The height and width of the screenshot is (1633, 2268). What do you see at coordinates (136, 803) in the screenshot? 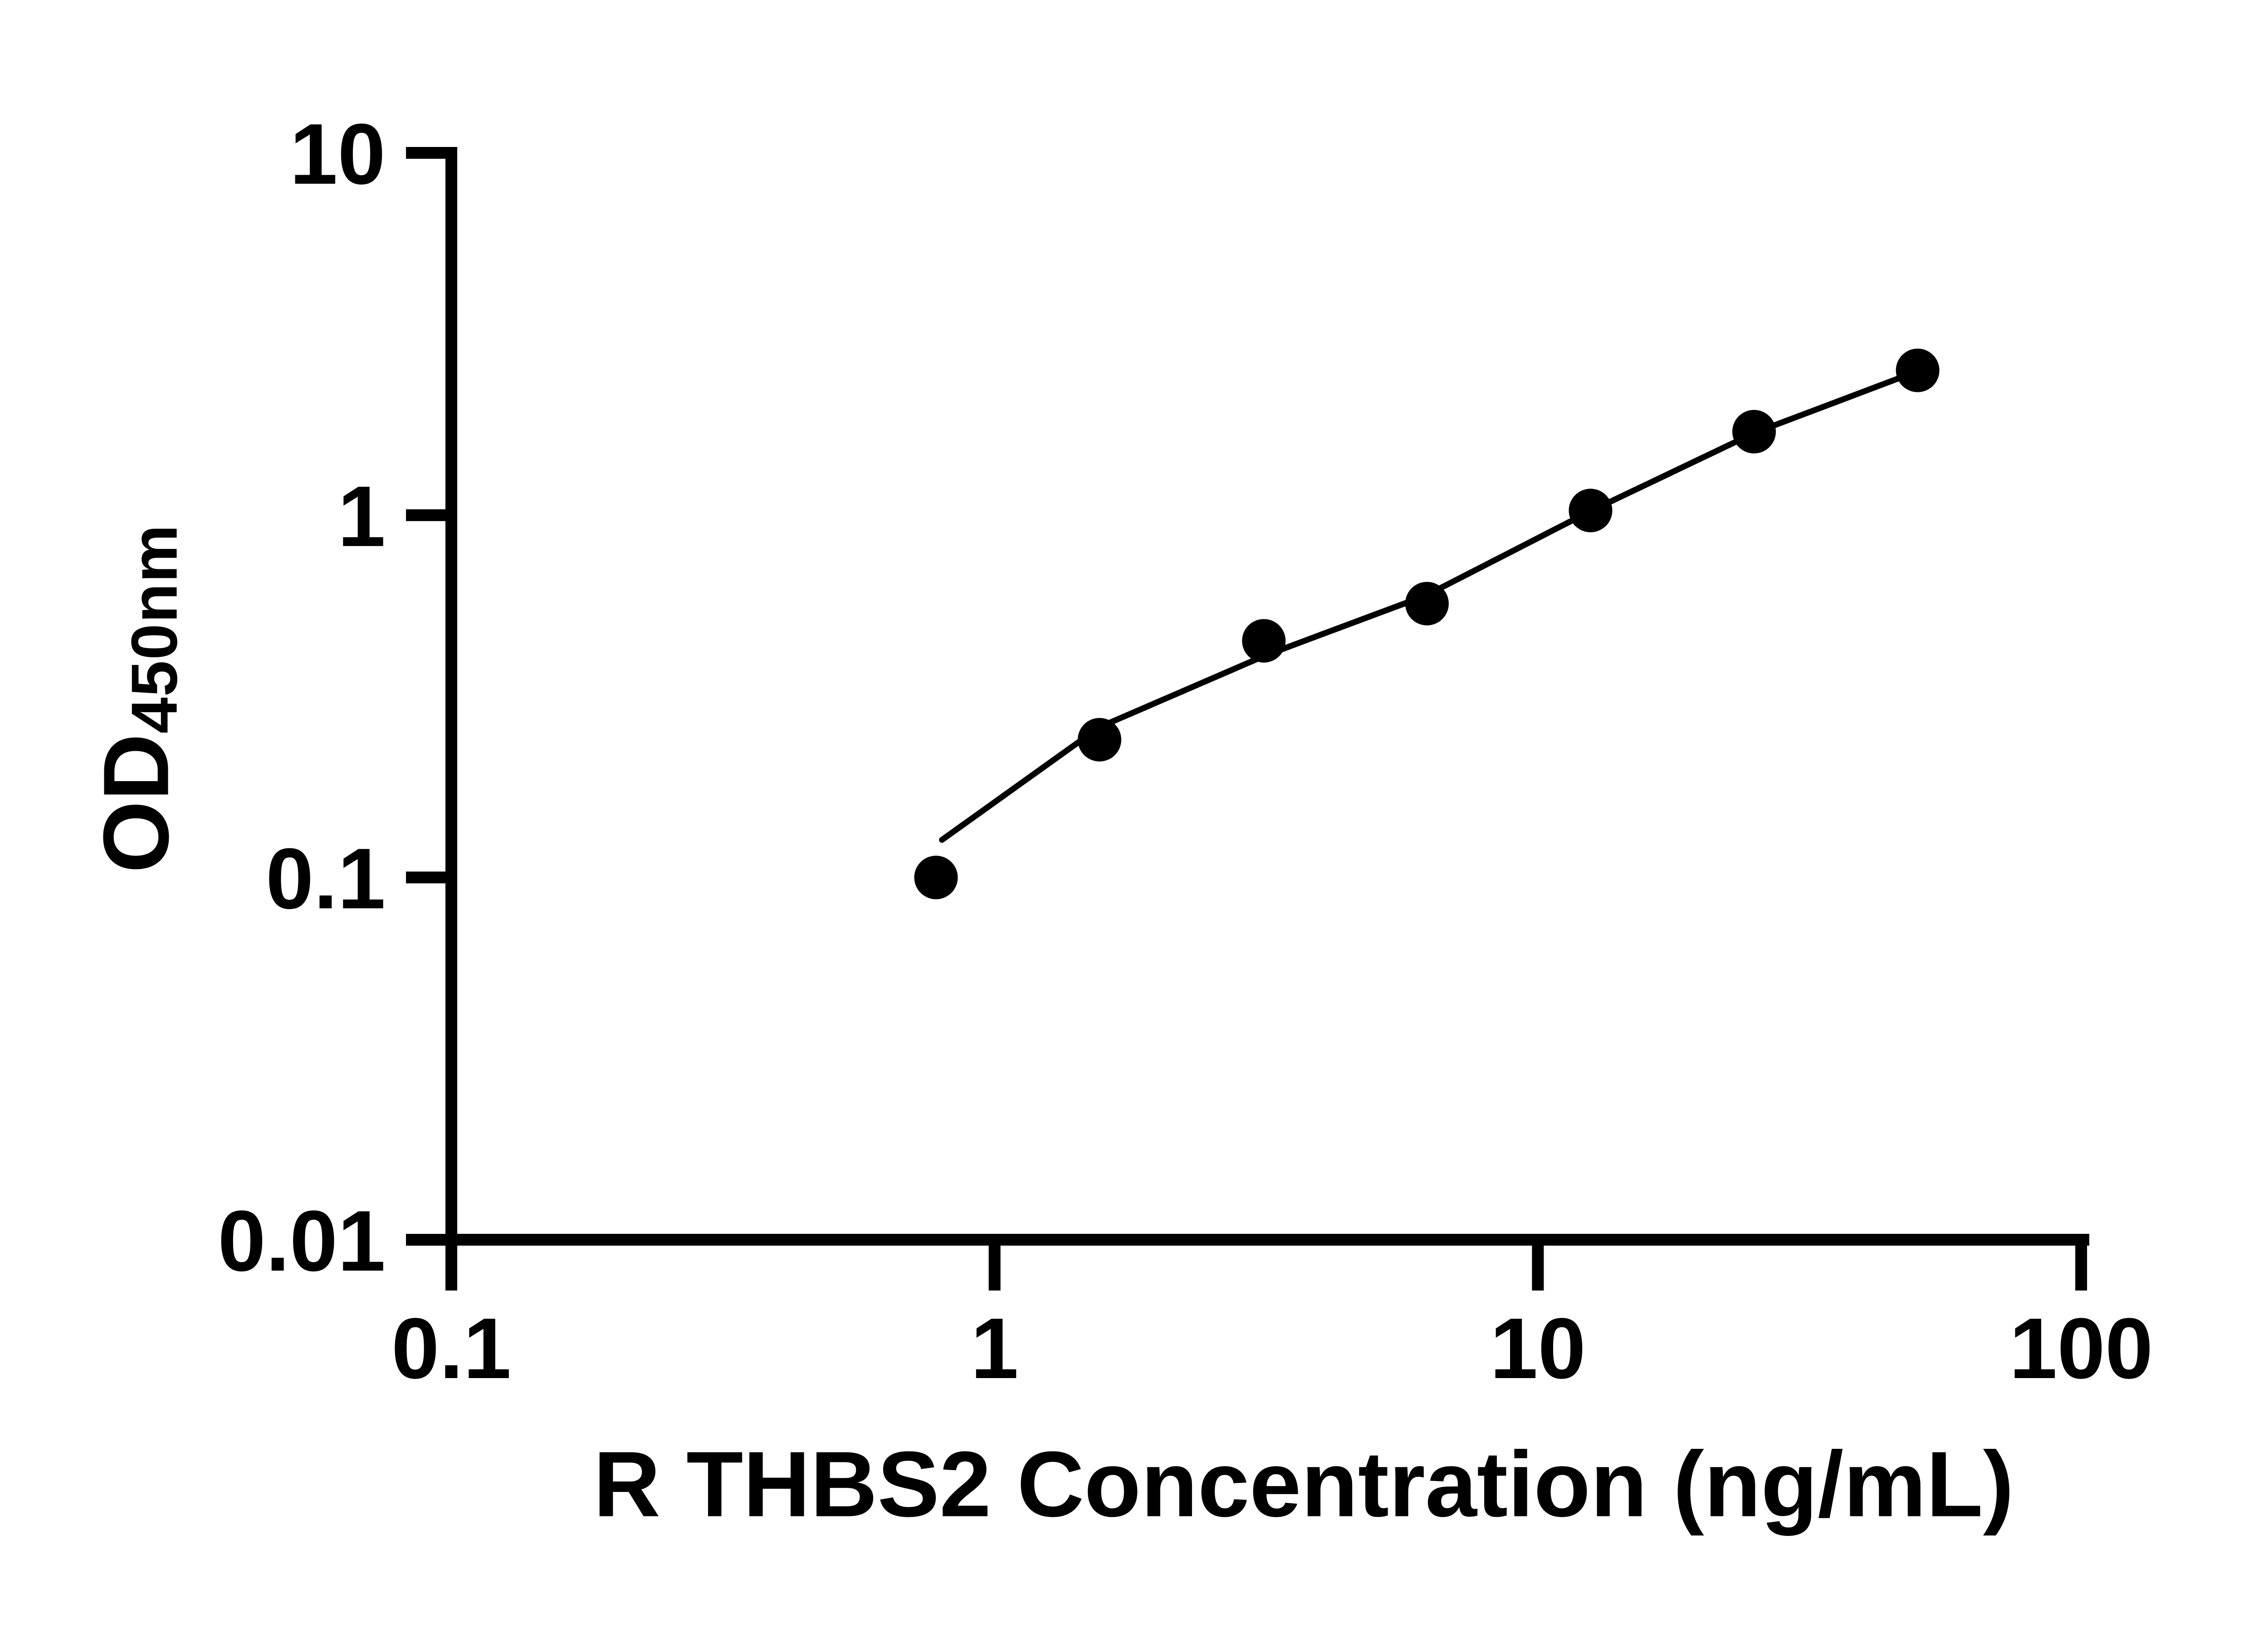
I see `y-axis-title-main: OD` at bounding box center [136, 803].